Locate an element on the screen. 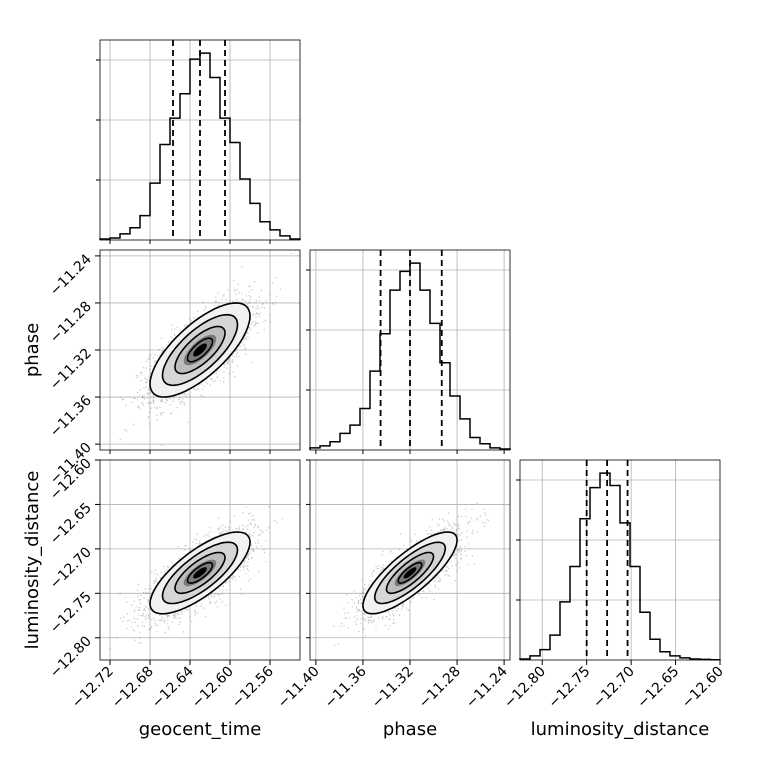 This screenshot has width=760, height=760. joint-panel-phase-luminosity_distance is located at coordinates (410, 560).